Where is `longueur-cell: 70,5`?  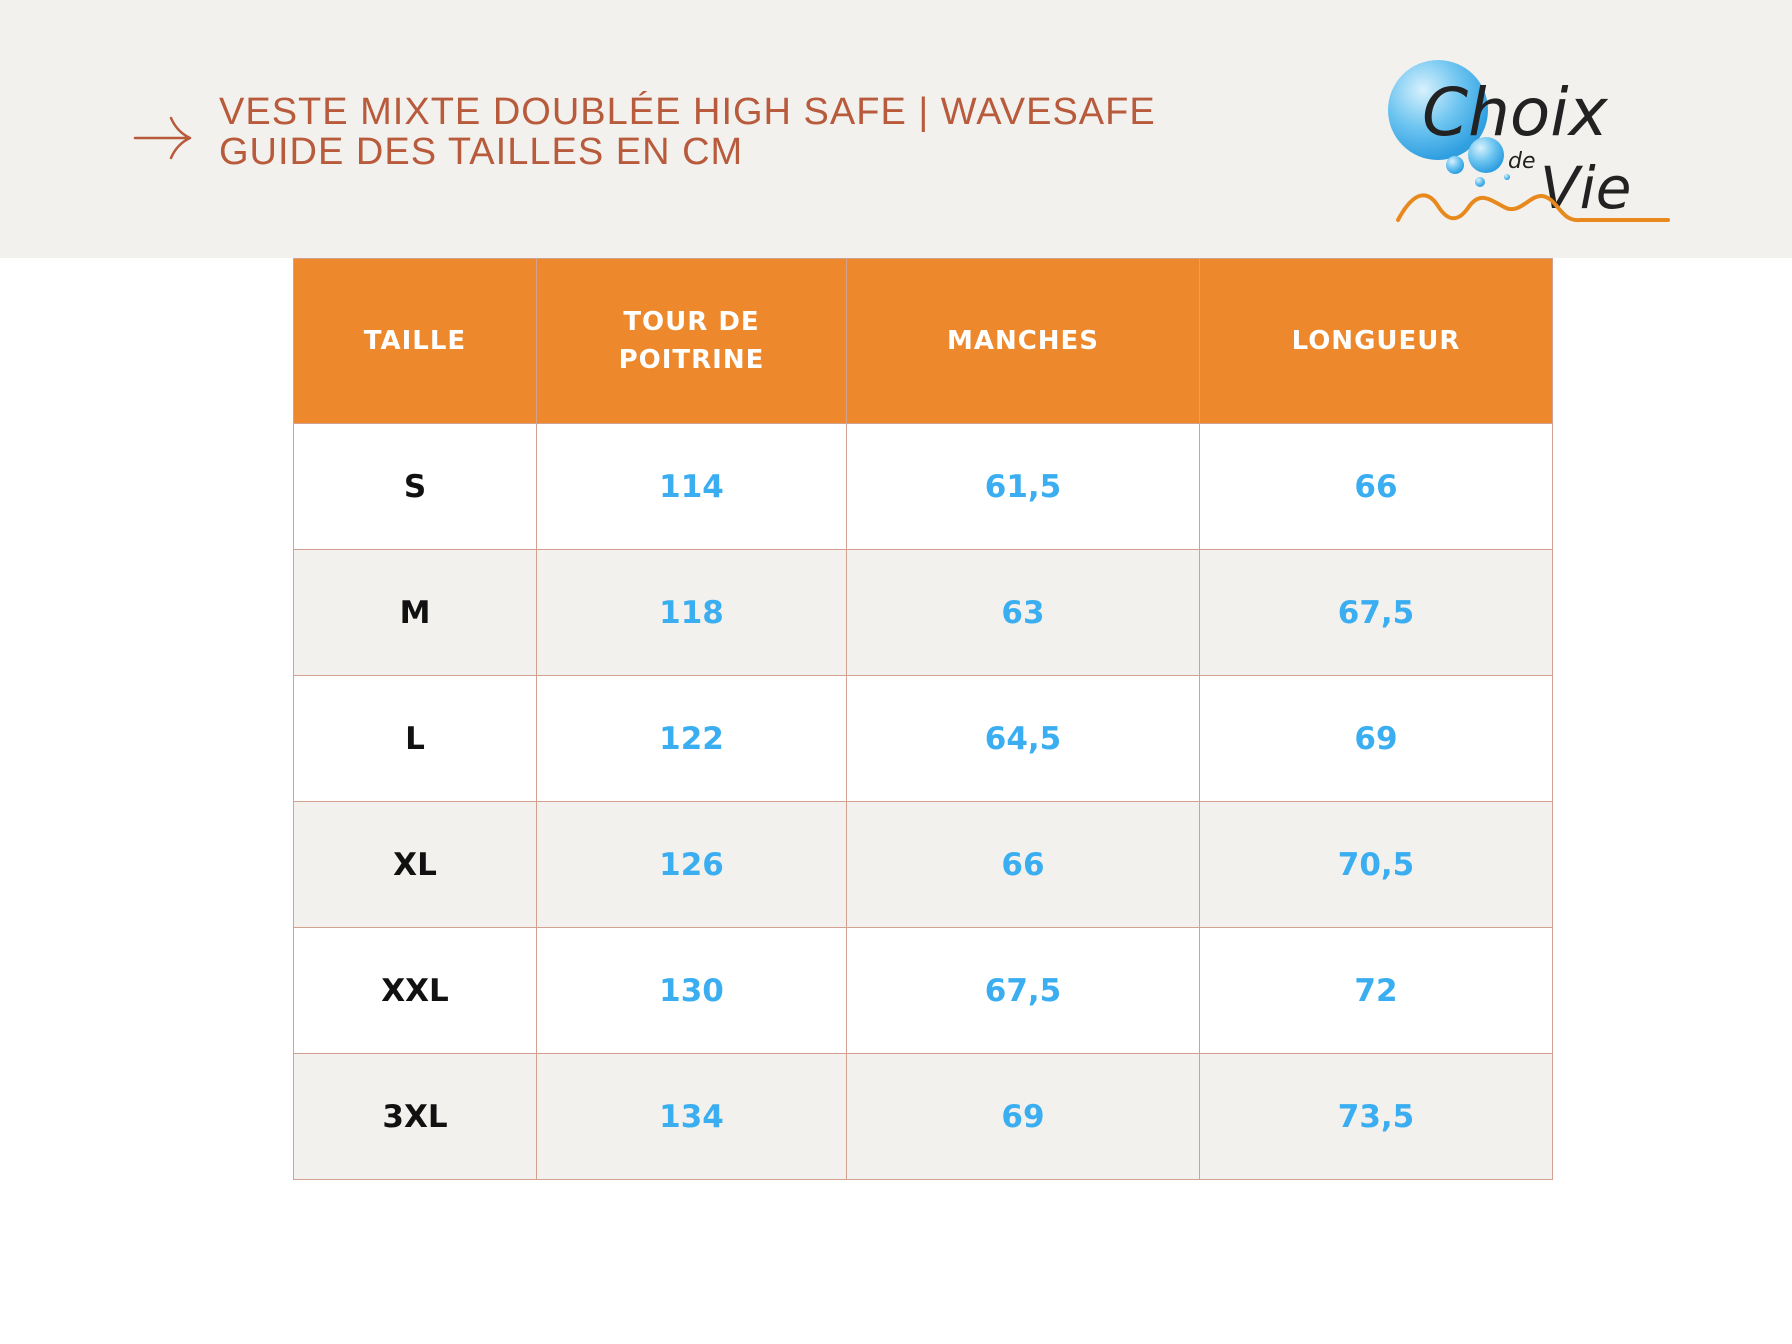
longueur-cell: 70,5 is located at coordinates (1376, 864).